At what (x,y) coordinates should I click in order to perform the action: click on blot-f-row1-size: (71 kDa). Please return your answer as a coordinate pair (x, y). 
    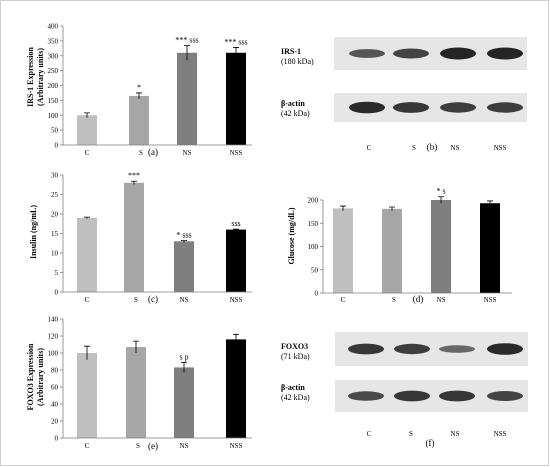
    Looking at the image, I should click on (295, 356).